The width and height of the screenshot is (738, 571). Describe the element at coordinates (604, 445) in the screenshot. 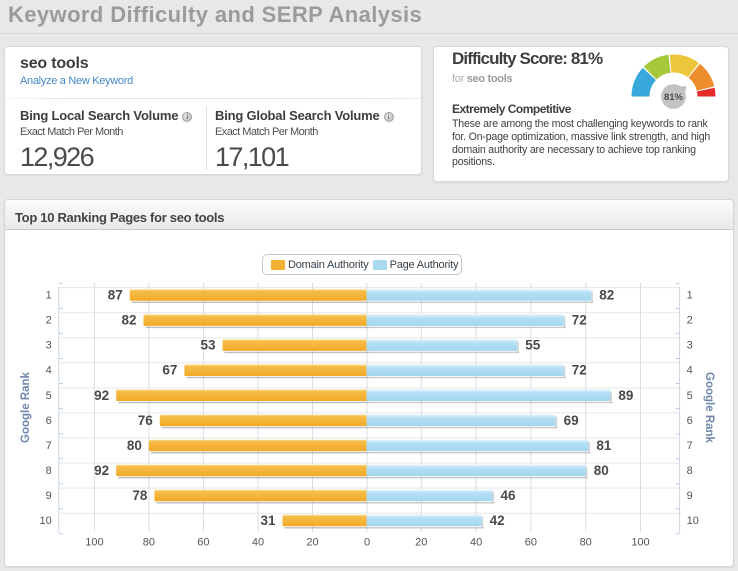

I see `svg-text: 81` at that location.